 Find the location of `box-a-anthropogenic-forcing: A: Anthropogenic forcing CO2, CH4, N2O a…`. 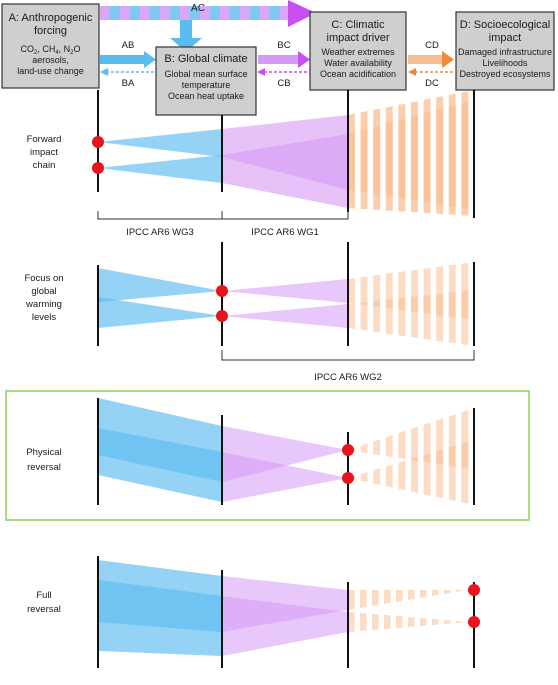

box-a-anthropogenic-forcing: A: Anthropogenic forcing CO2, CH4, N2O a… is located at coordinates (50, 46).